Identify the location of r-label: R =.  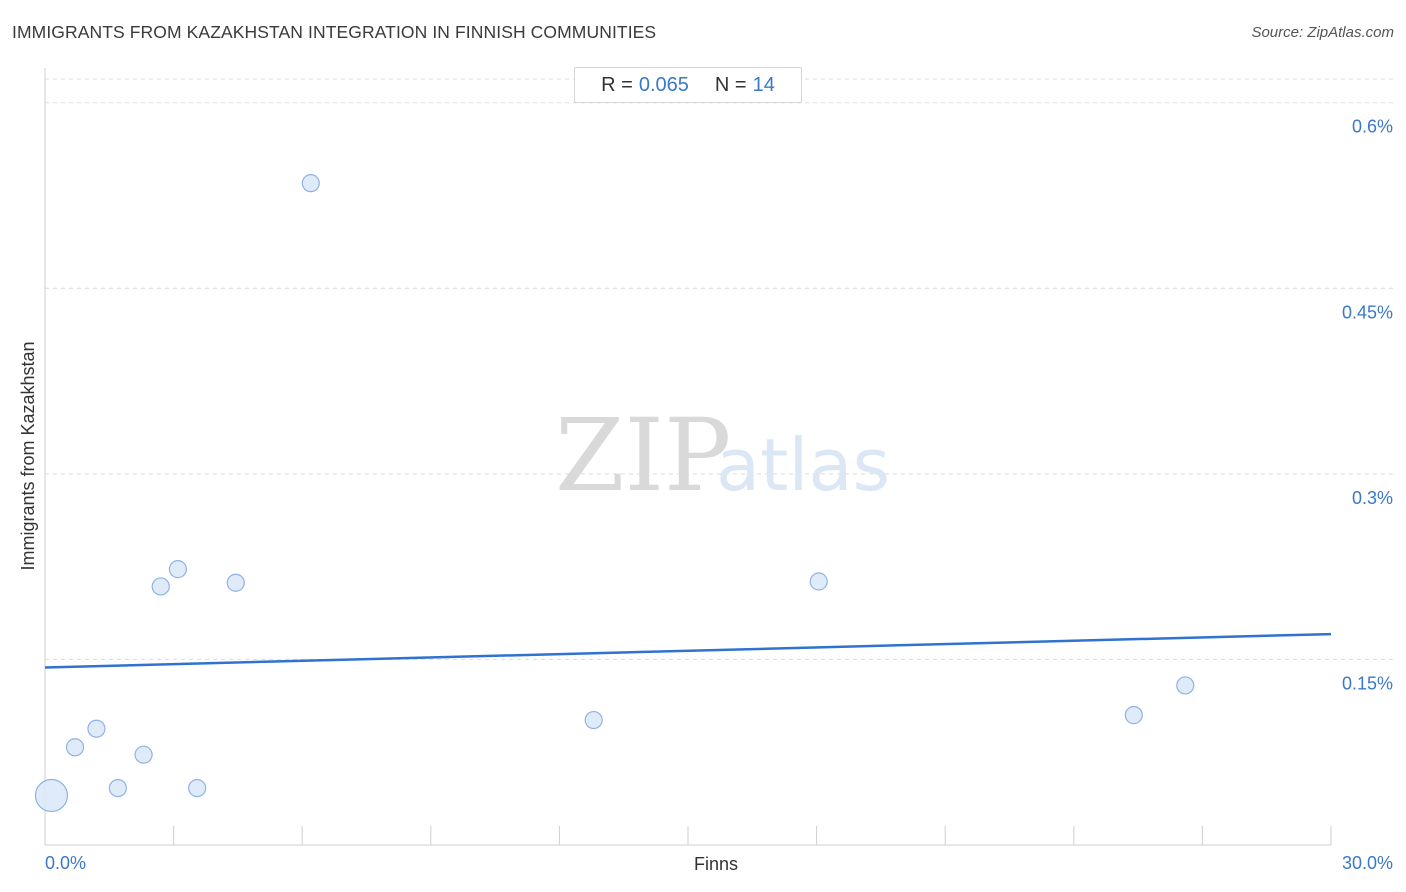
(617, 84).